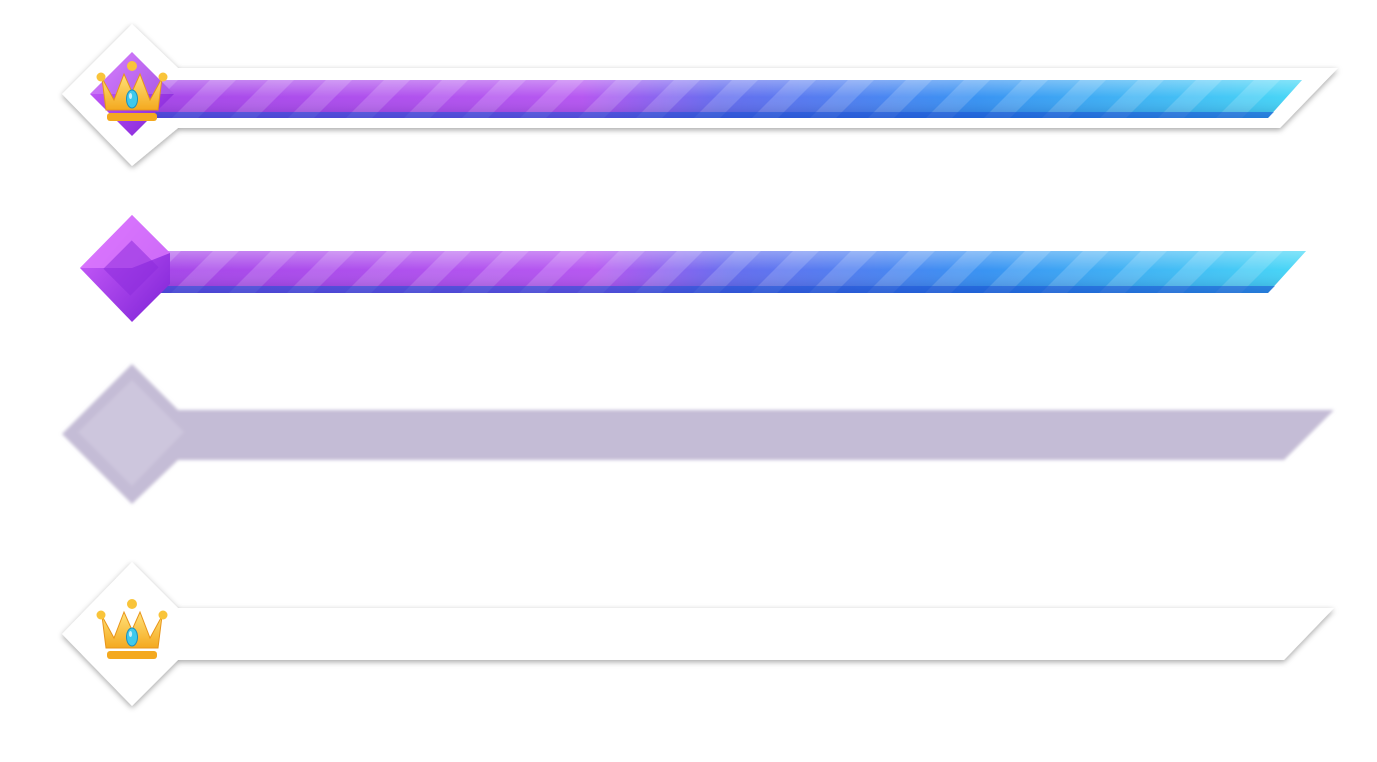 The width and height of the screenshot is (1377, 762). Describe the element at coordinates (131, 268) in the screenshot. I see `gem-facet-inner` at that location.